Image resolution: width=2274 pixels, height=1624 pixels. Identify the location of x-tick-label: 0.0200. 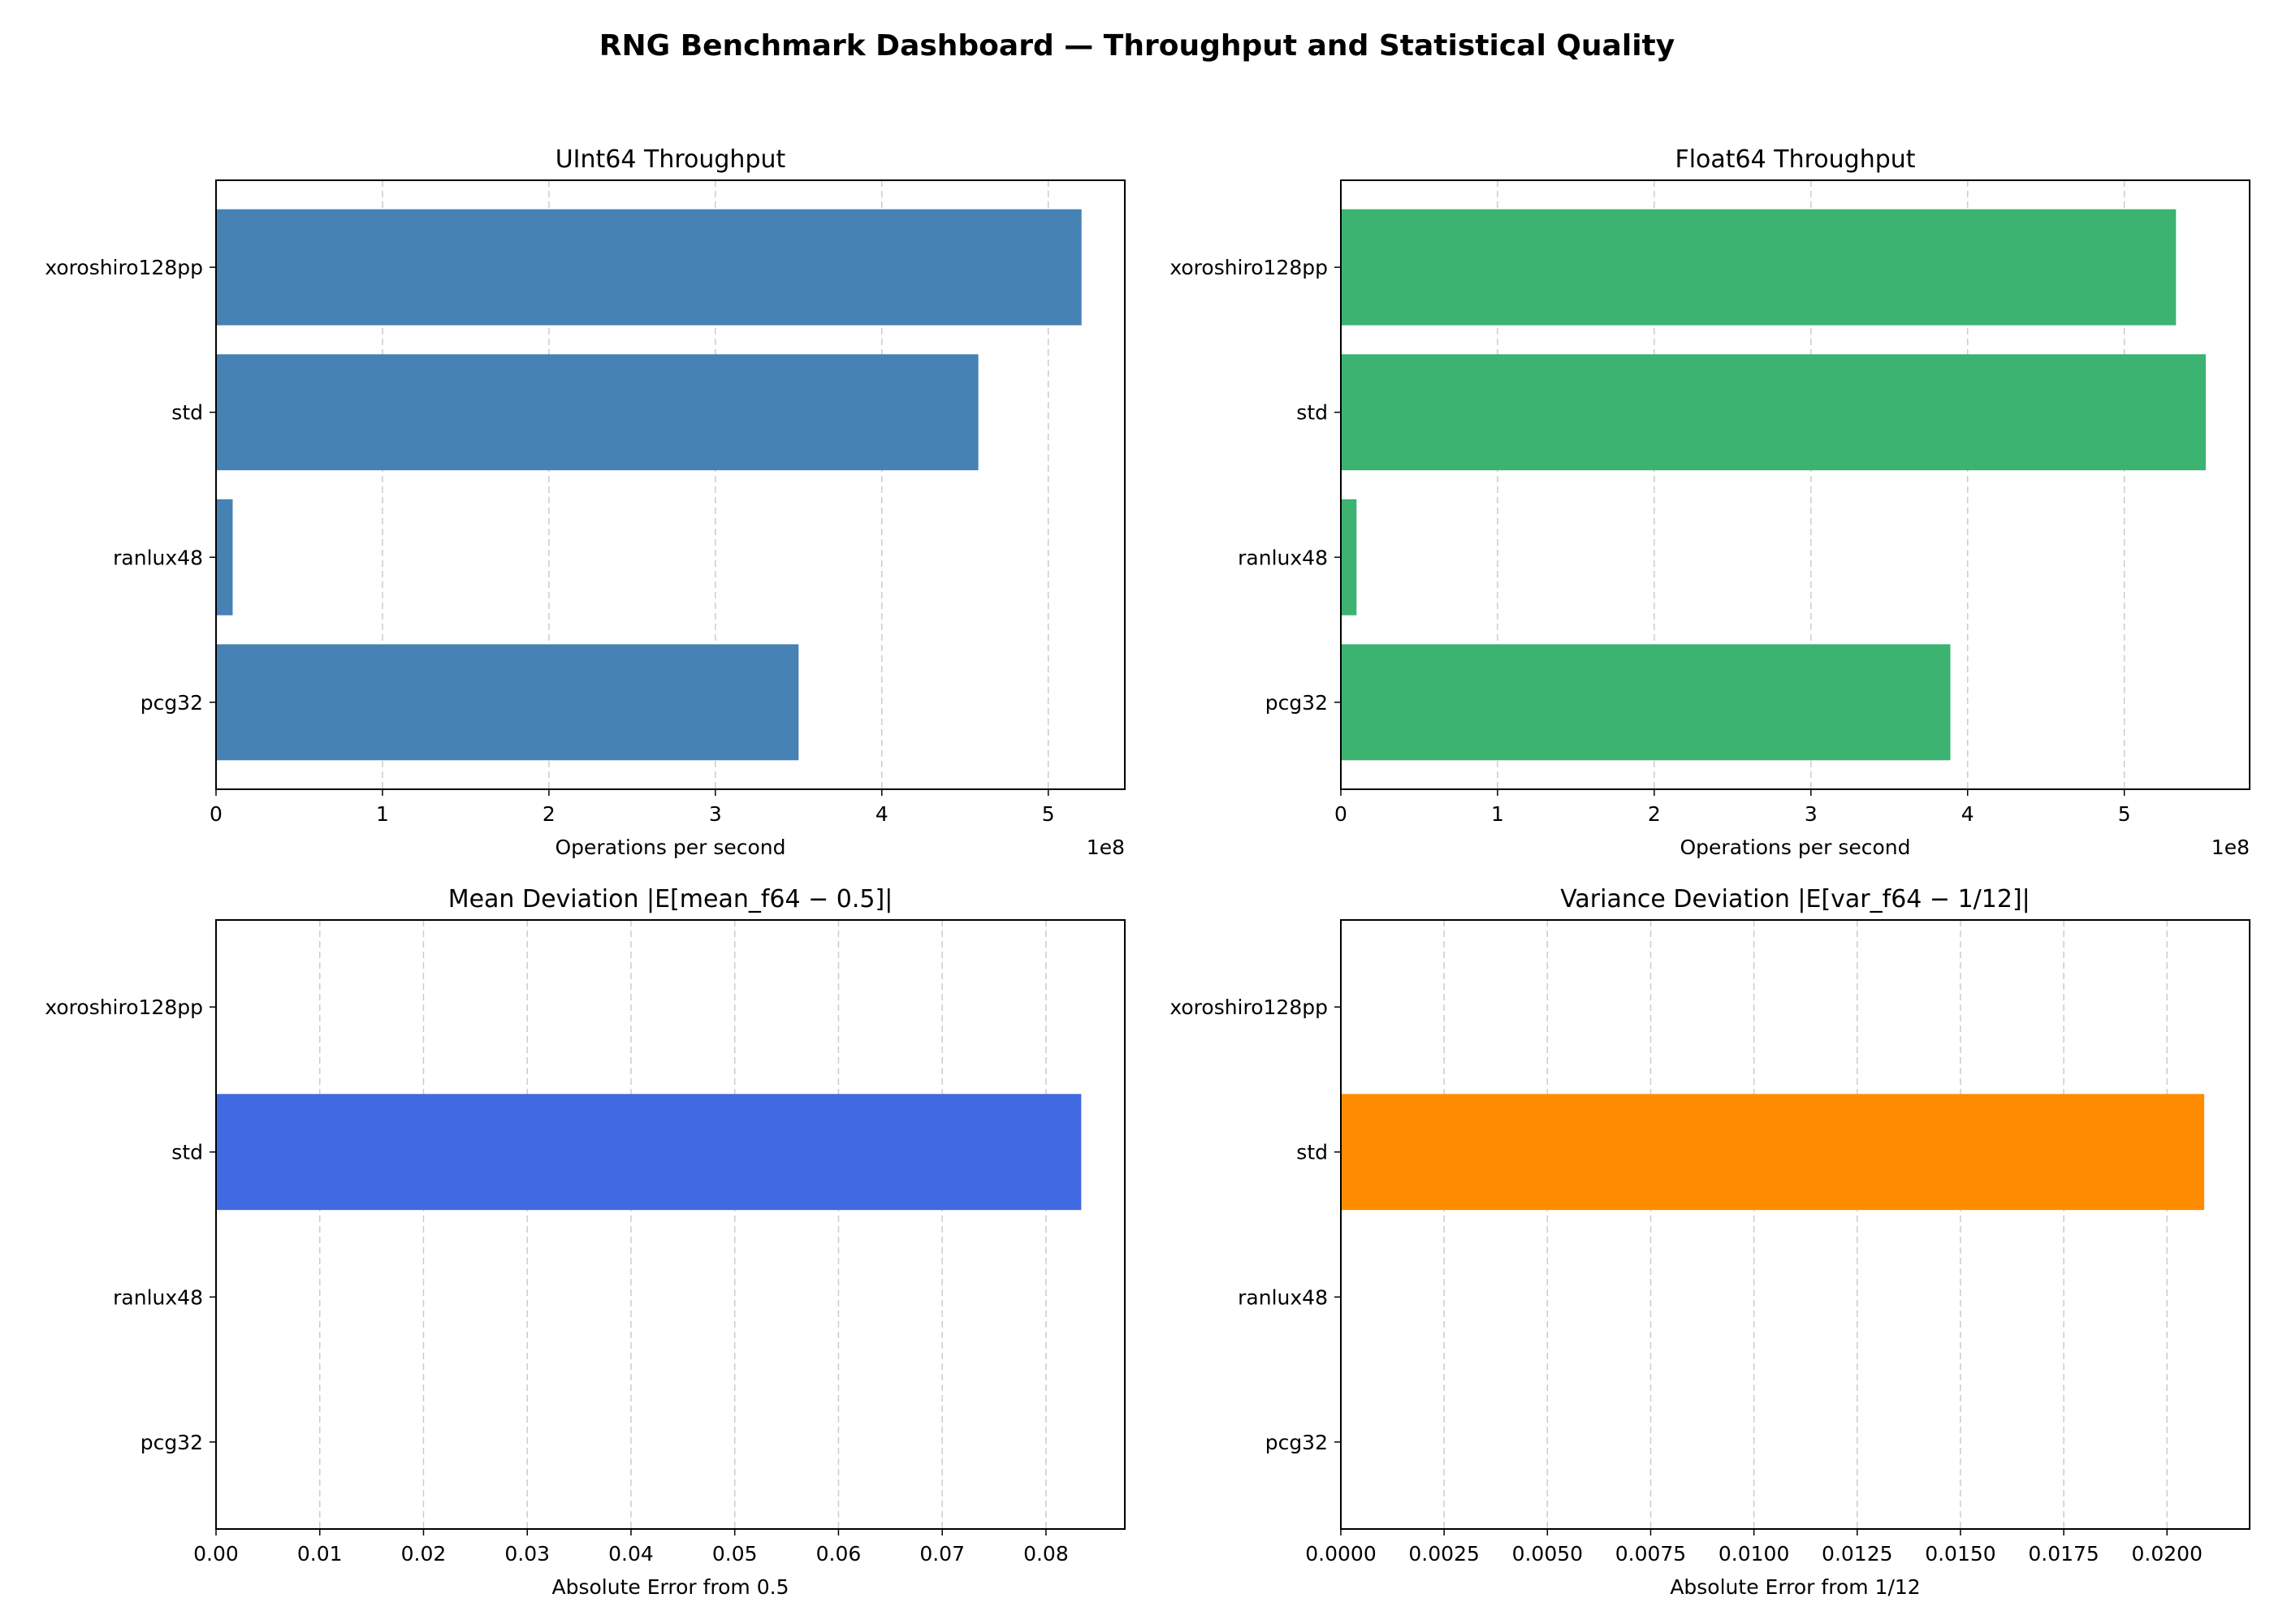
(2167, 1554).